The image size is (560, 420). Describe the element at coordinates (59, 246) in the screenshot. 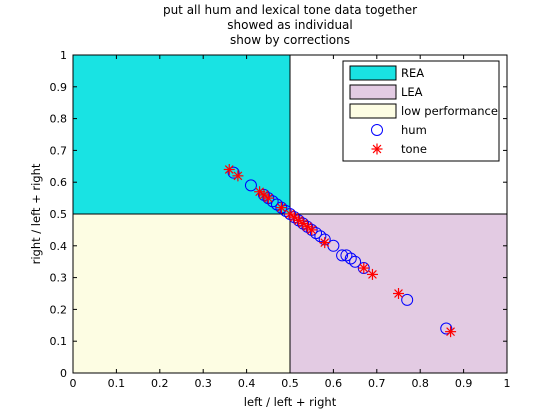

I see `y-tick-label: 0.4` at that location.